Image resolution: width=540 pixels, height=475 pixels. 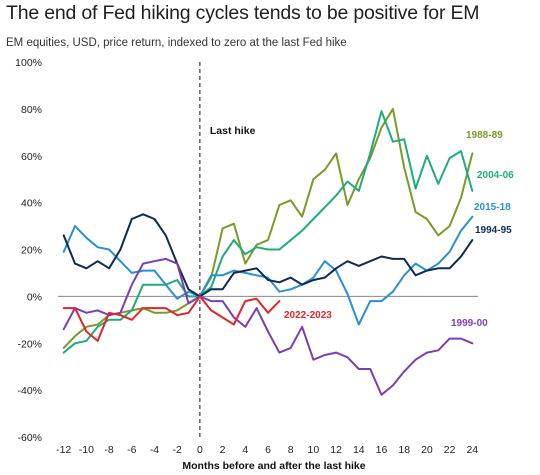 What do you see at coordinates (273, 466) in the screenshot?
I see `x-axis-label: Months before and after the last hike` at bounding box center [273, 466].